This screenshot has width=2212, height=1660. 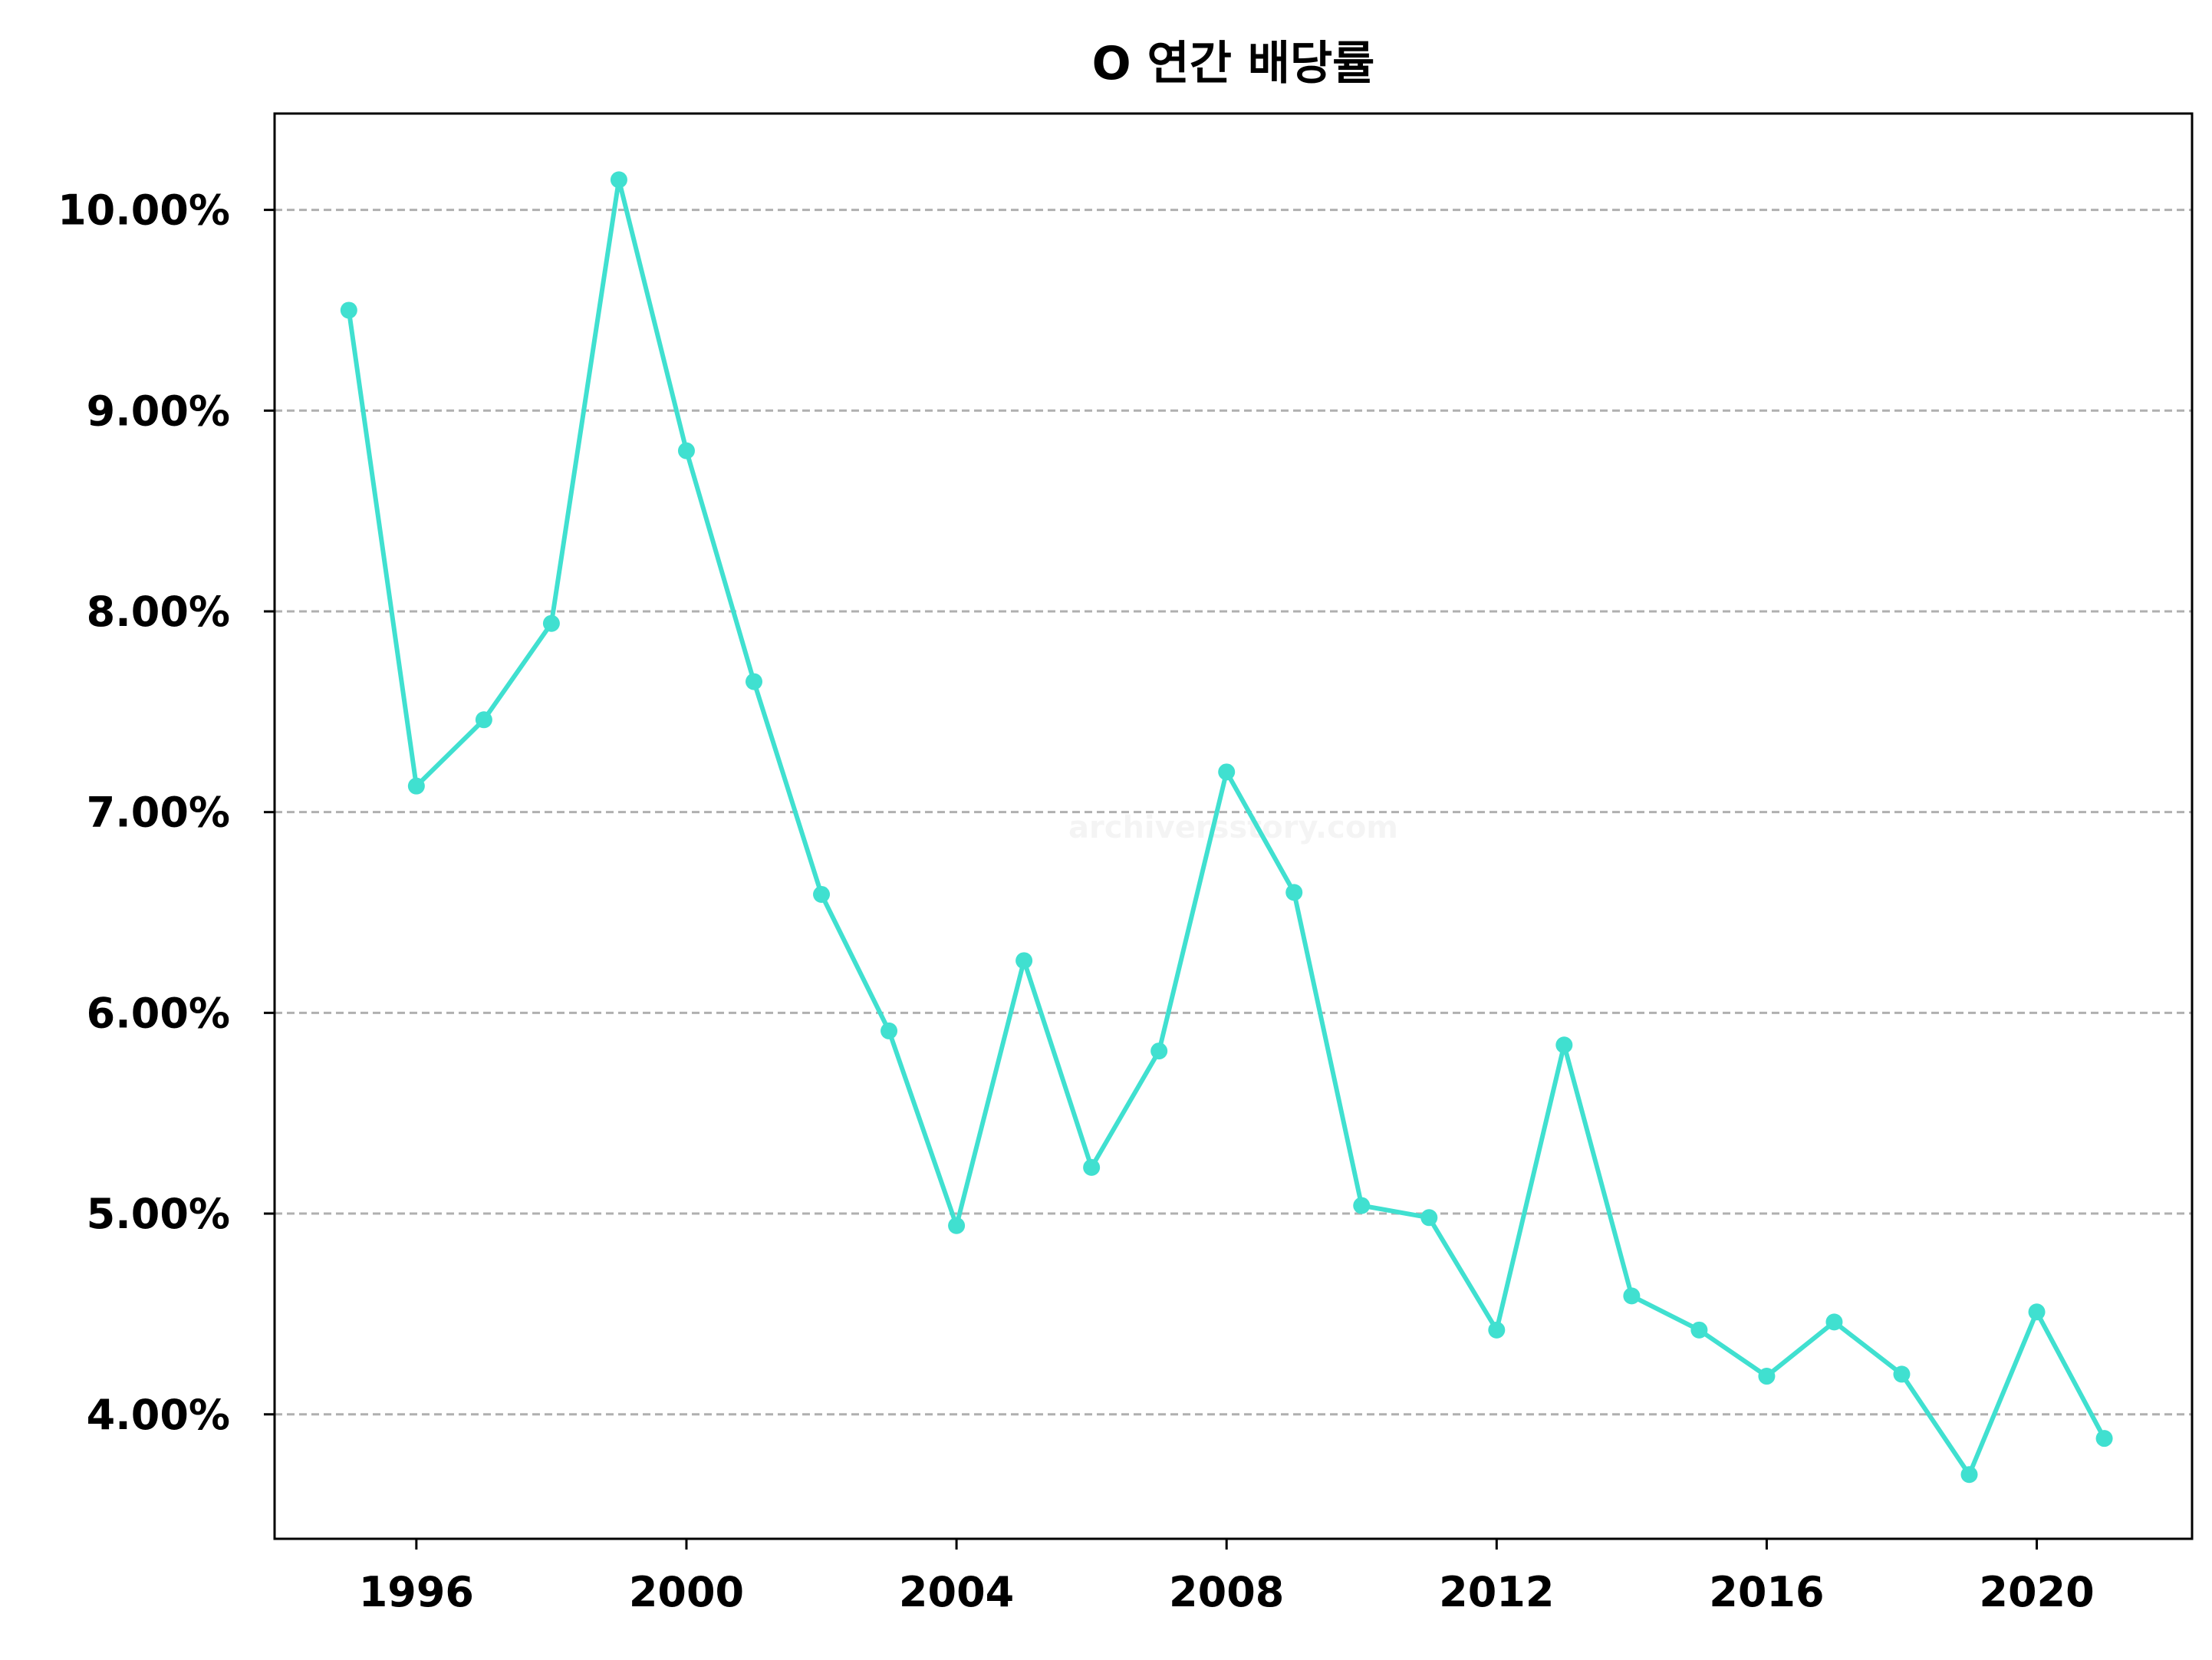 I want to click on y-axis: 4.00% 5.00% 6.00% 7.00% 8.00% 9.00% 10.00%, so click(x=167, y=813).